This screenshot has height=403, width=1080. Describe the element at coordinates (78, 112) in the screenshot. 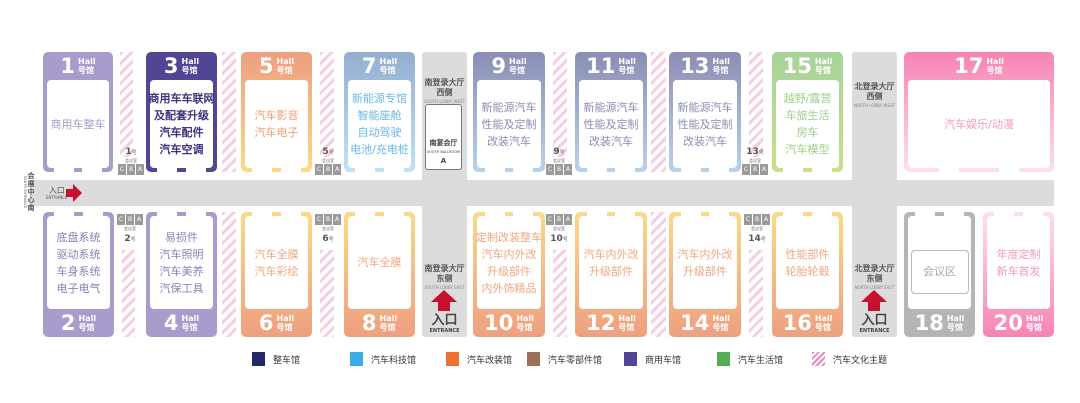

I see `hall-1: 1 Hall 号馆 商用车整车` at that location.